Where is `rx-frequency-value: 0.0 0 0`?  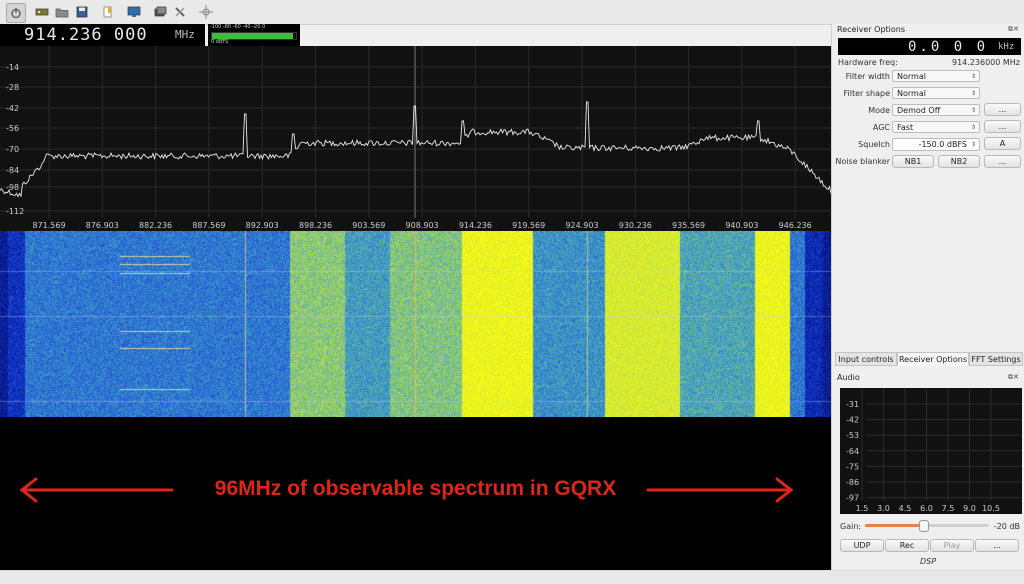 rx-frequency-value: 0.0 0 0 is located at coordinates (948, 47).